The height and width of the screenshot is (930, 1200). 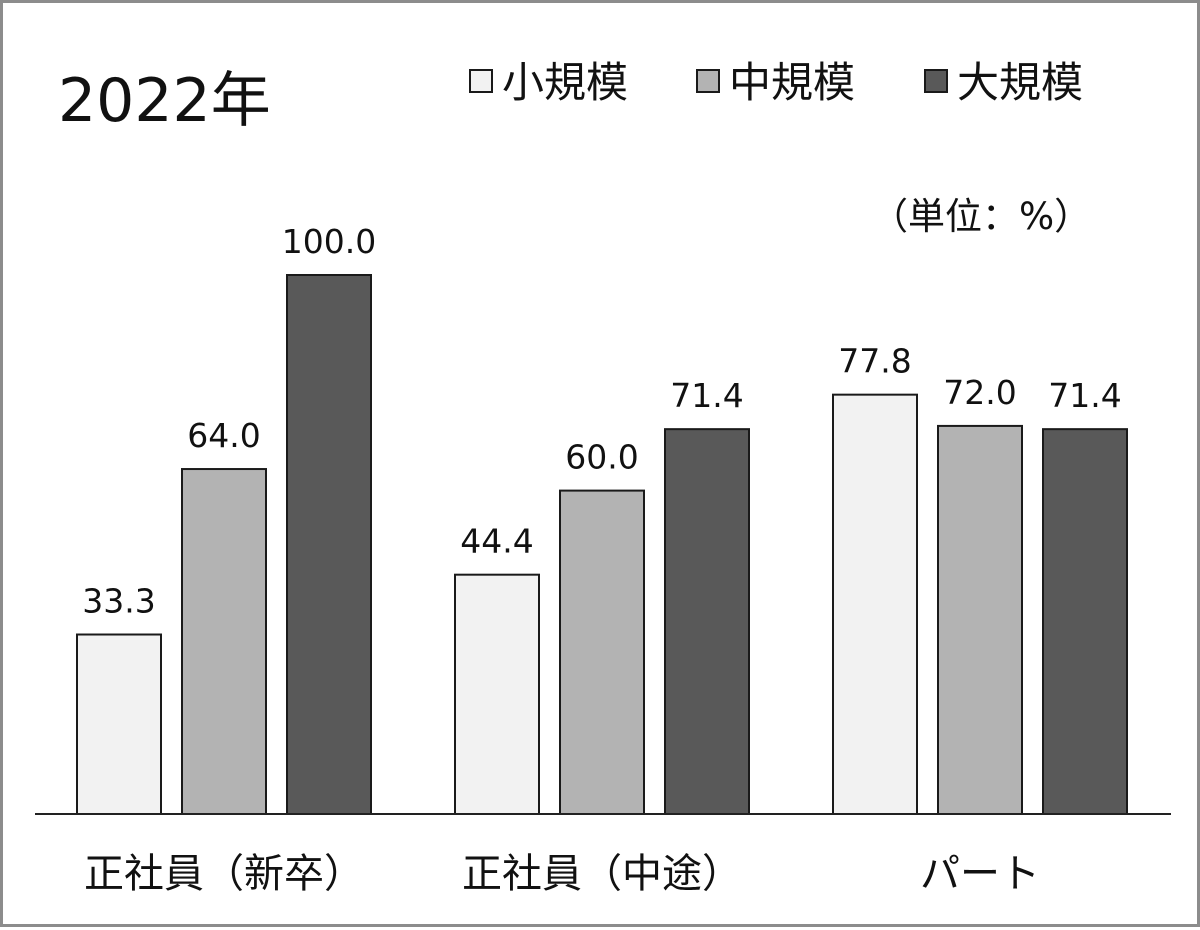 What do you see at coordinates (565, 82) in the screenshot?
I see `legend-label-1: 小規模` at bounding box center [565, 82].